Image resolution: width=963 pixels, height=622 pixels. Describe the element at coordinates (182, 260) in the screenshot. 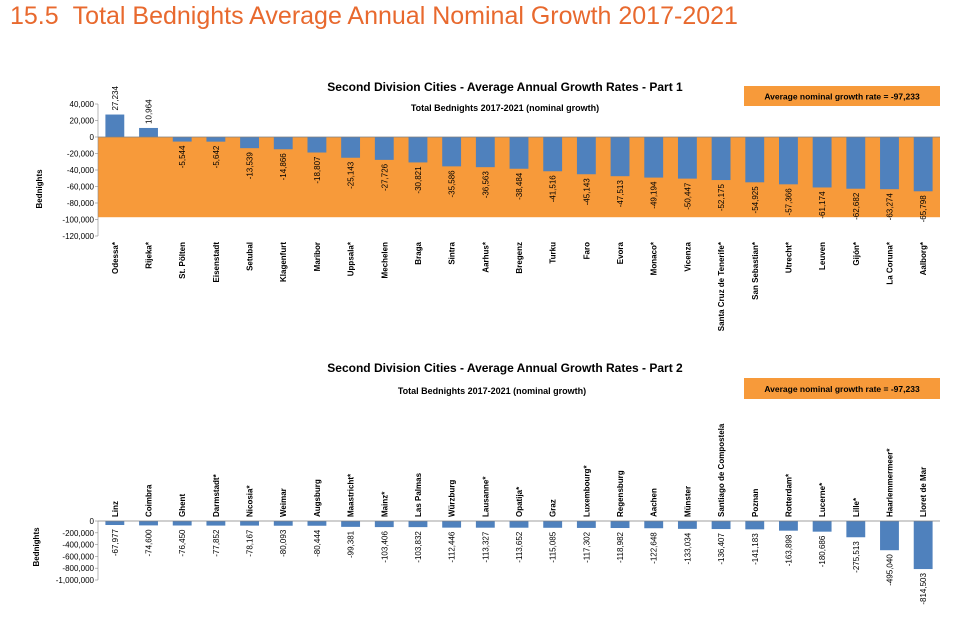

I see `category-label: St. Pölten` at that location.